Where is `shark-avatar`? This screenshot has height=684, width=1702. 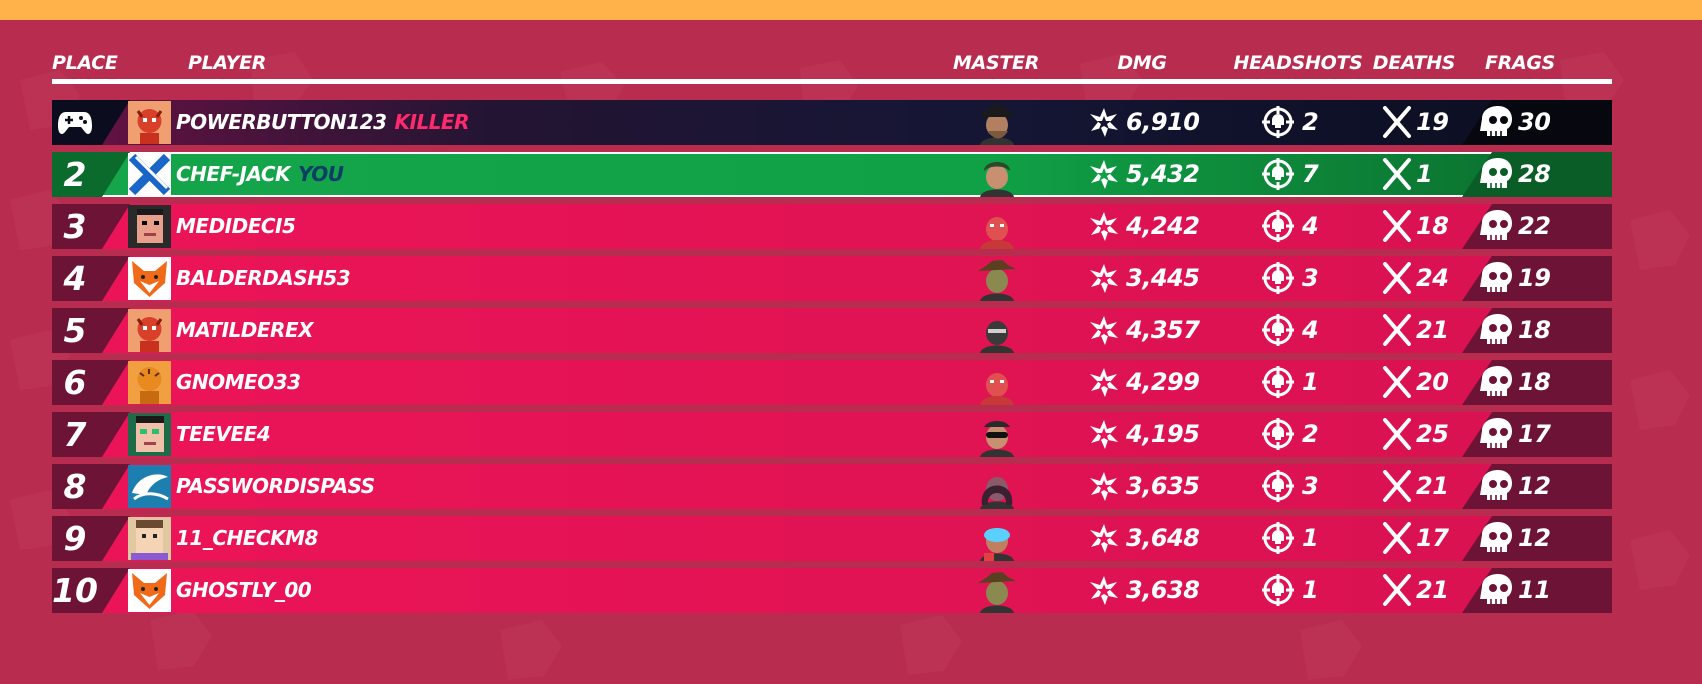 shark-avatar is located at coordinates (149, 486).